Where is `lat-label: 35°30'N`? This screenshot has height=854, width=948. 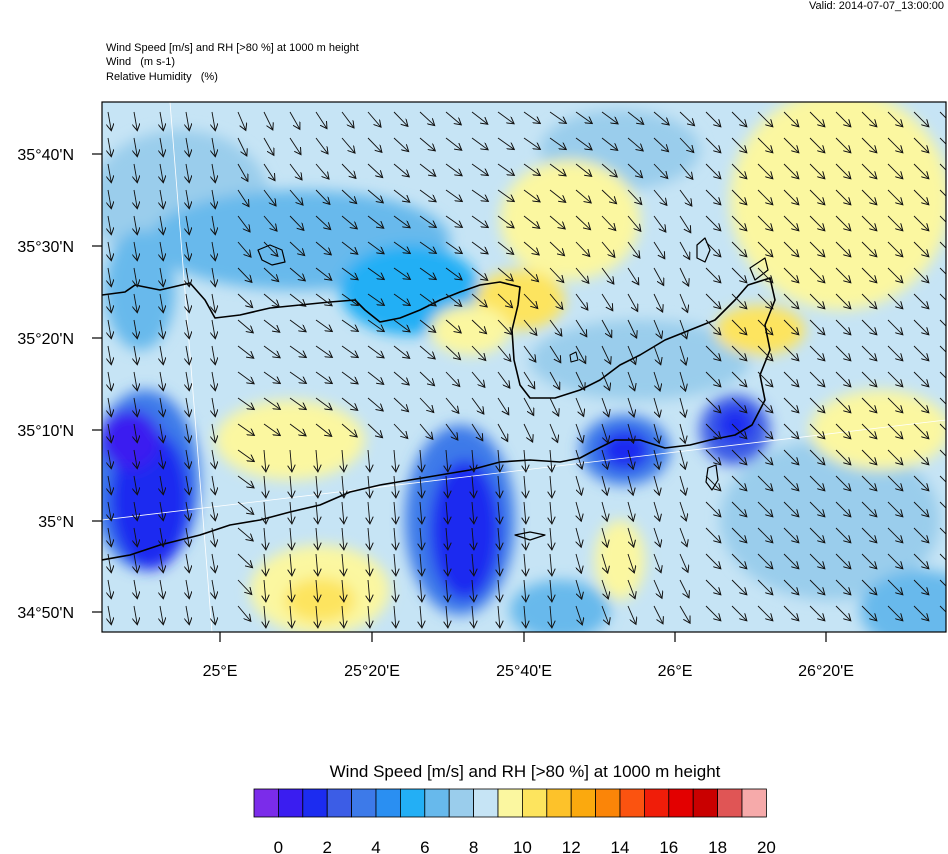 lat-label: 35°30'N is located at coordinates (45, 247).